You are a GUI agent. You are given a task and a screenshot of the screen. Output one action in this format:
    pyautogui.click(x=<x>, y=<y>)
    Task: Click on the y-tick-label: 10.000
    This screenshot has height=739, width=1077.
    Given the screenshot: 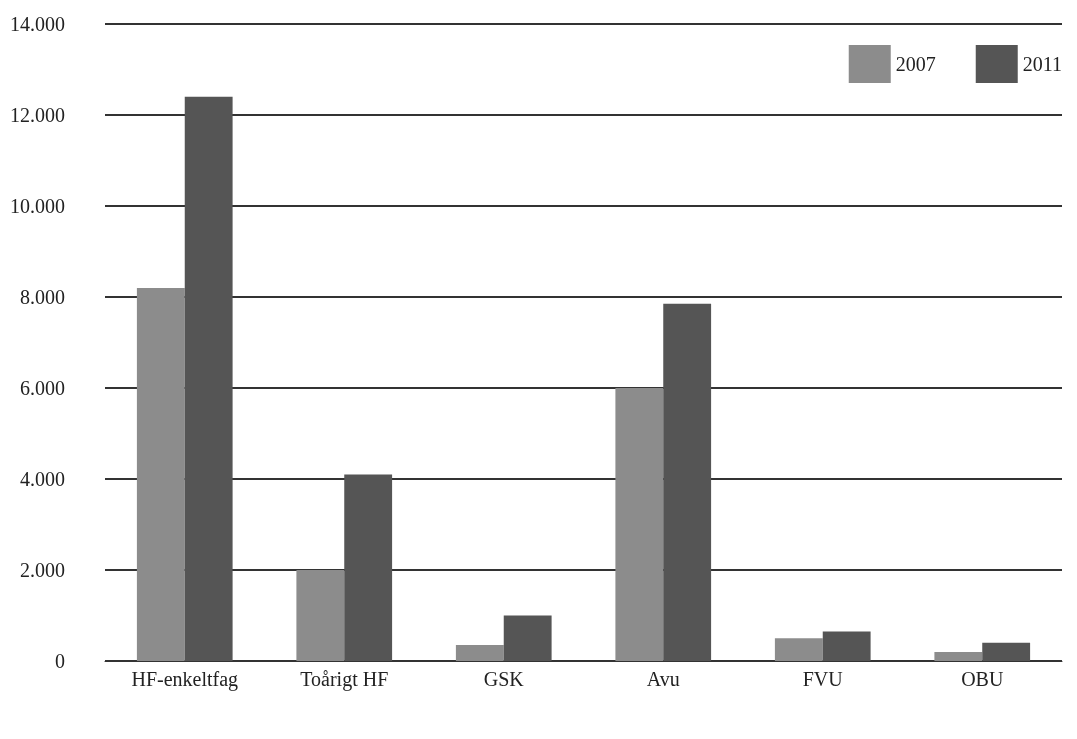 What is the action you would take?
    pyautogui.click(x=37, y=206)
    